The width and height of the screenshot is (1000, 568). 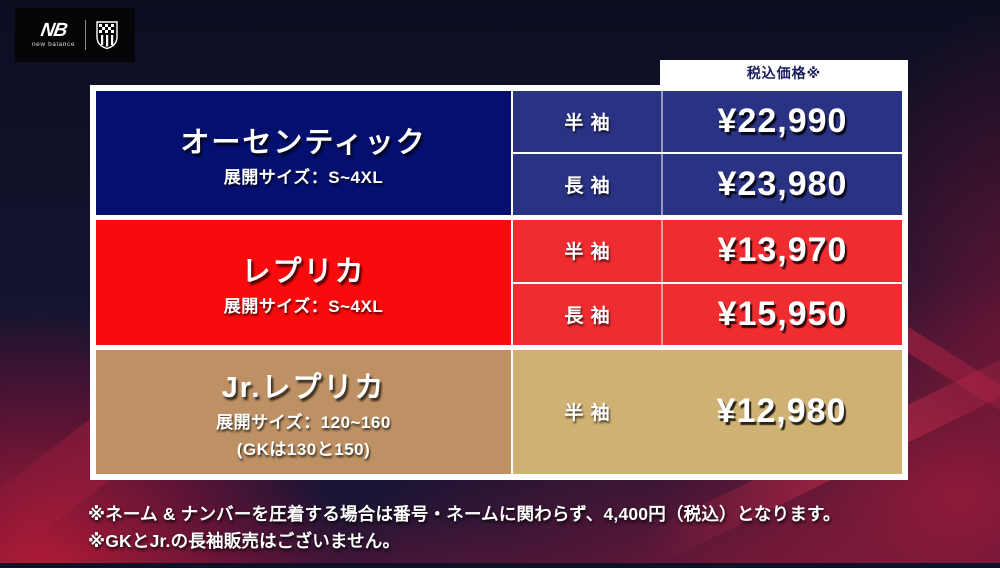 I want to click on price-cell: ¥12,980, so click(x=781, y=411).